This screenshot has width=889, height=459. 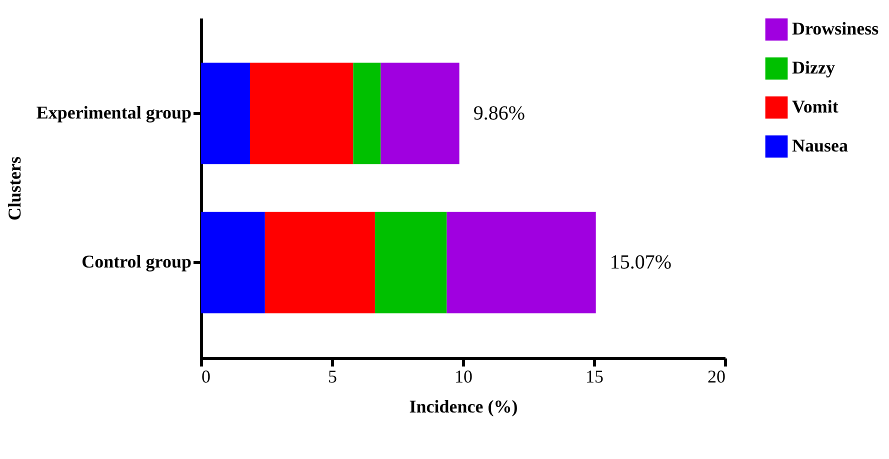 I want to click on x-tick-label: 0, so click(x=206, y=376).